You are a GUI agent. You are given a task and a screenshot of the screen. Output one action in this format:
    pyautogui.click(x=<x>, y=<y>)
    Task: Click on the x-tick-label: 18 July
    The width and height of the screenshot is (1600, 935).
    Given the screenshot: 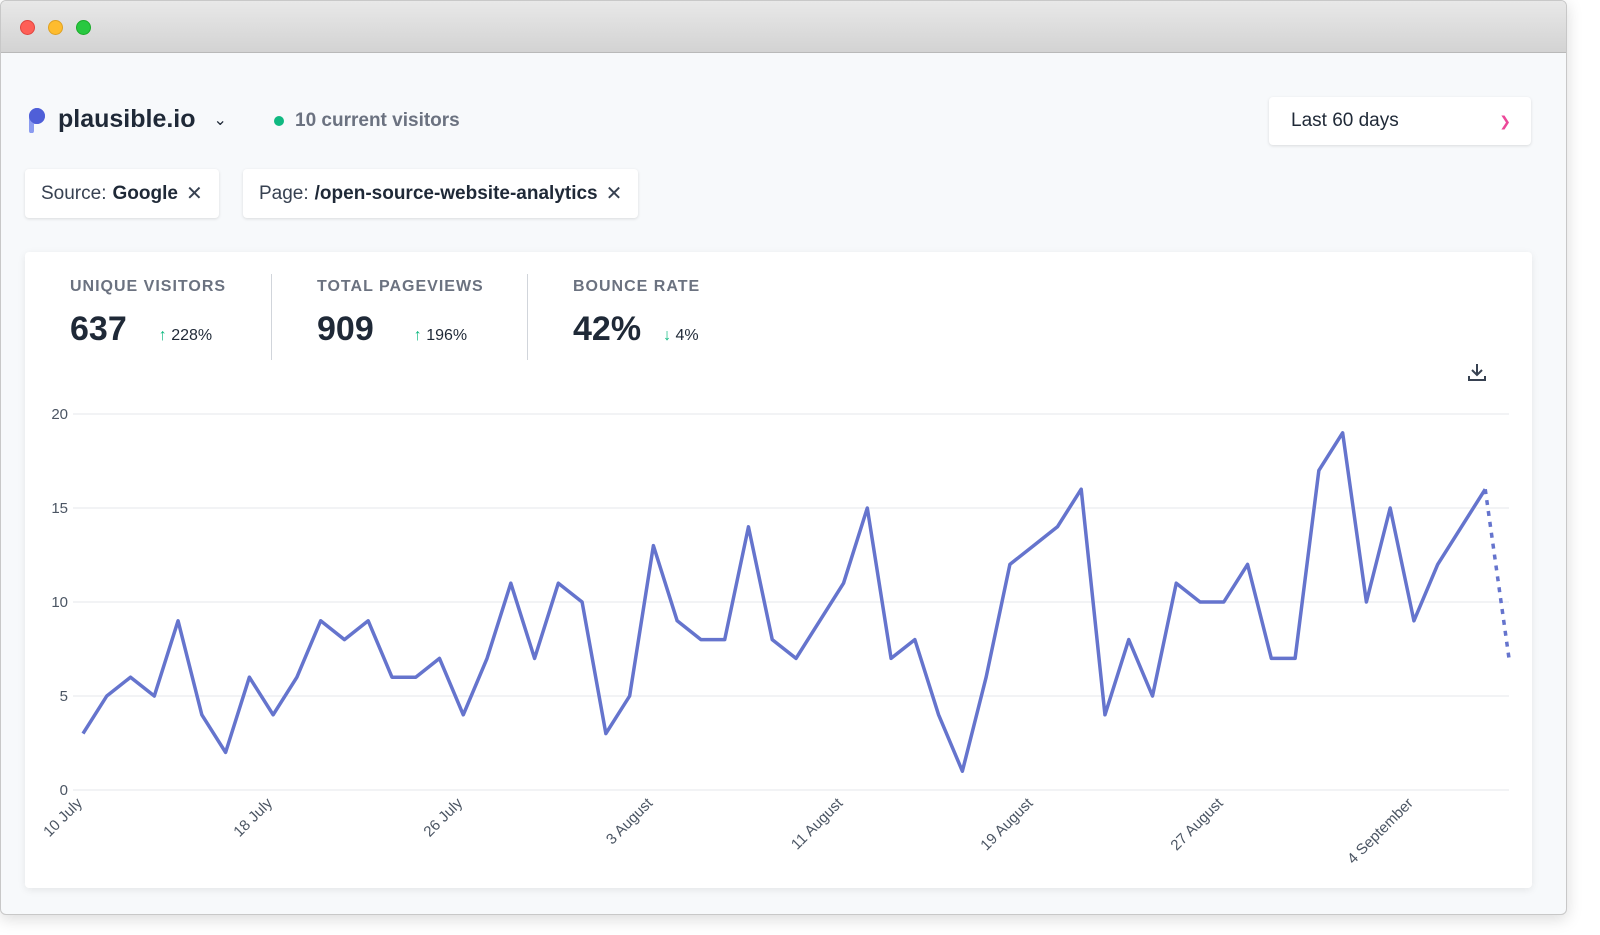 What is the action you would take?
    pyautogui.click(x=253, y=817)
    